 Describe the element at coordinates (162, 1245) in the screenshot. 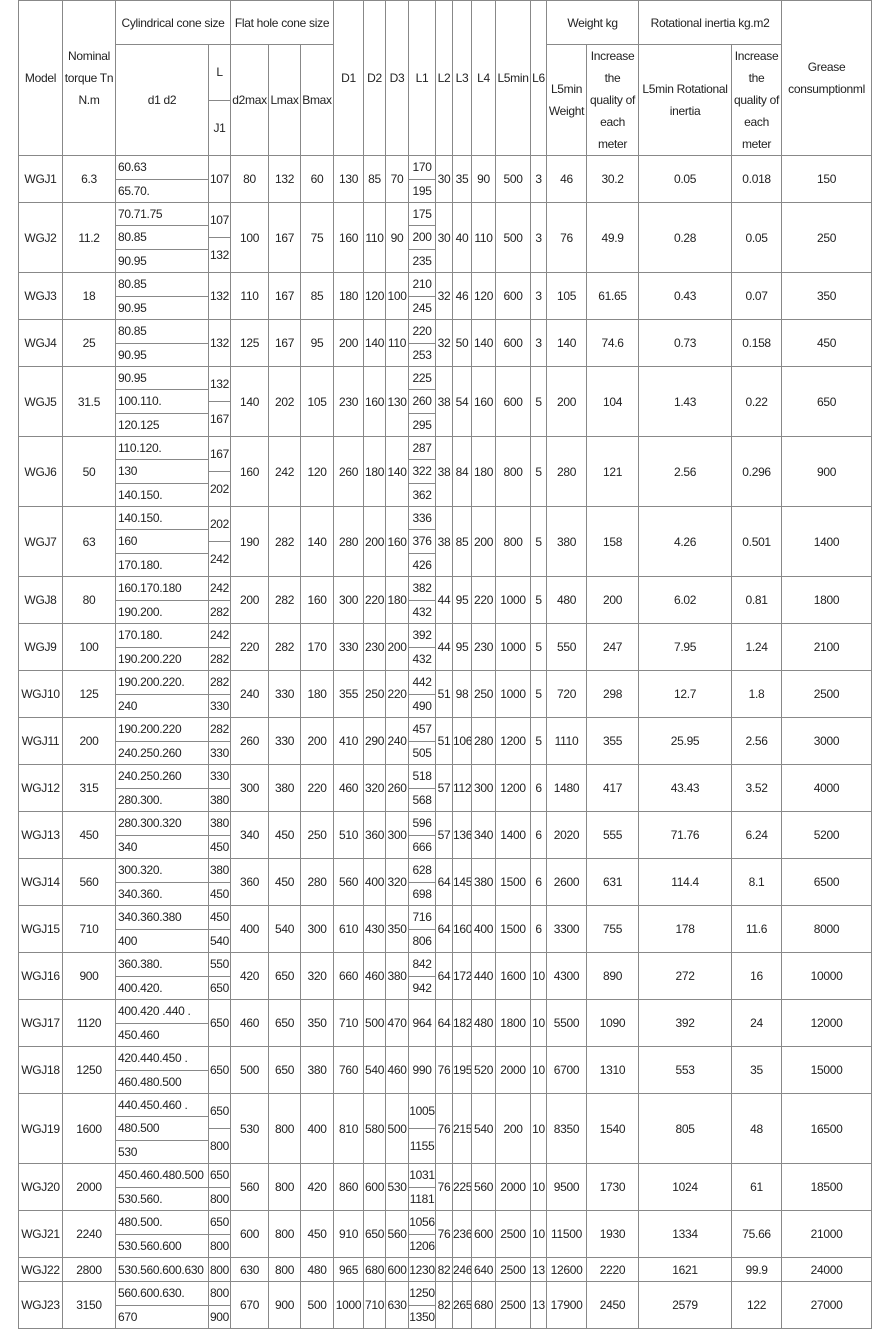

I see `cell-line: 530.560.600` at that location.